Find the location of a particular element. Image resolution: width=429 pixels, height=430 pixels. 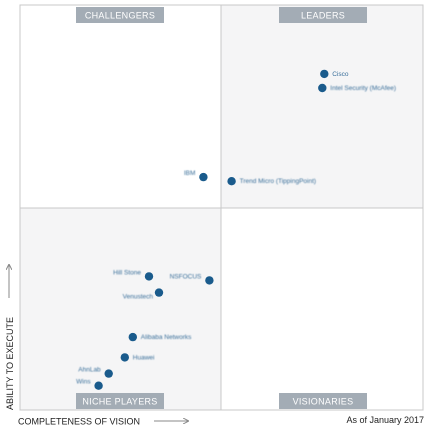

challengers-label: CHALLENGERS is located at coordinates (120, 16).